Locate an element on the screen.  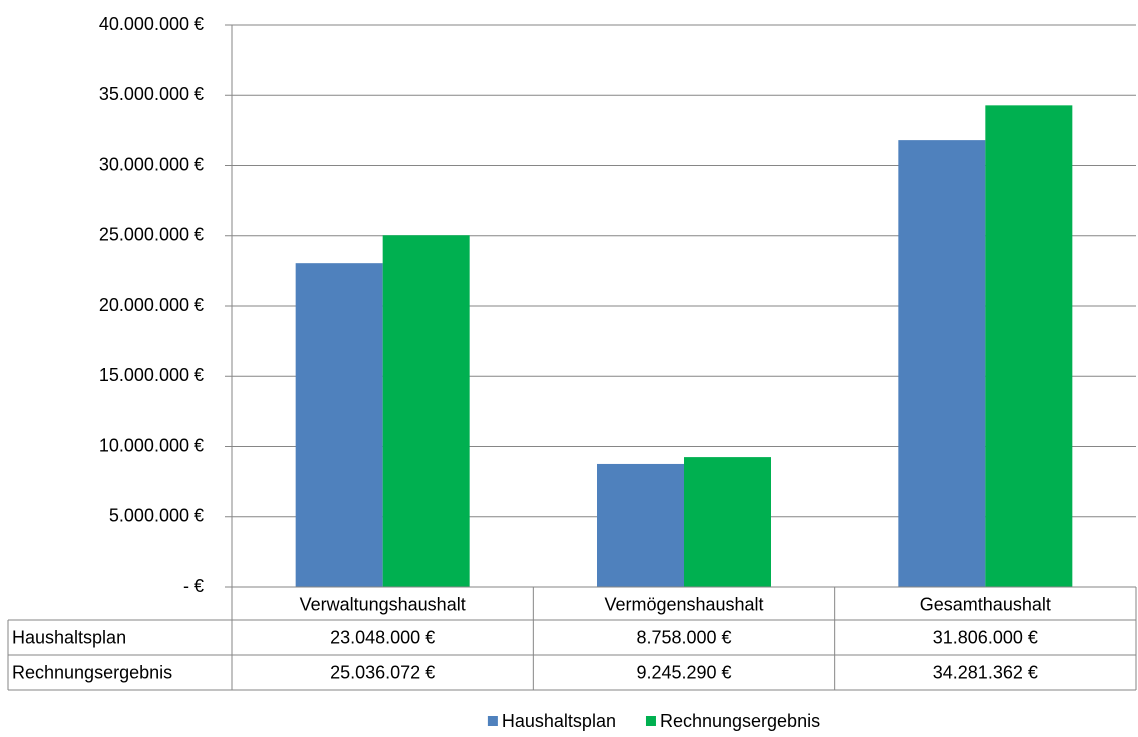
legend-label: Haushaltsplan is located at coordinates (559, 721).